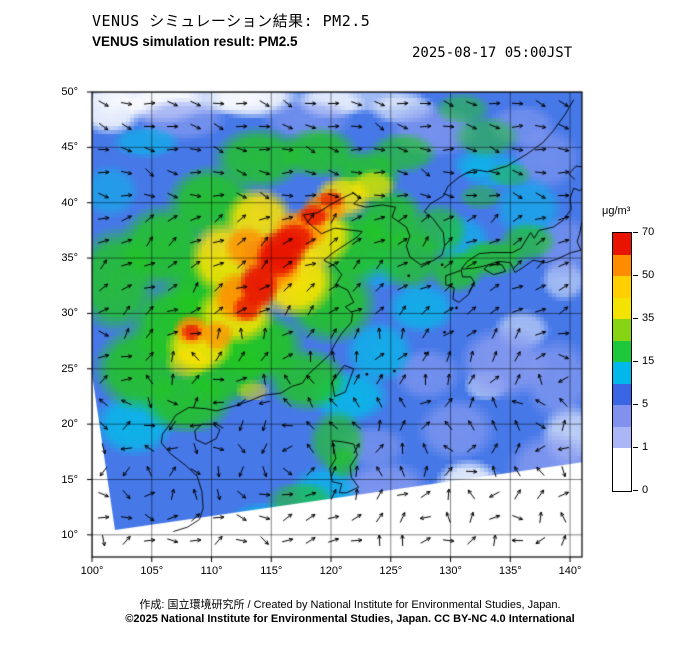  I want to click on colorbar-tick-label: 15, so click(648, 361).